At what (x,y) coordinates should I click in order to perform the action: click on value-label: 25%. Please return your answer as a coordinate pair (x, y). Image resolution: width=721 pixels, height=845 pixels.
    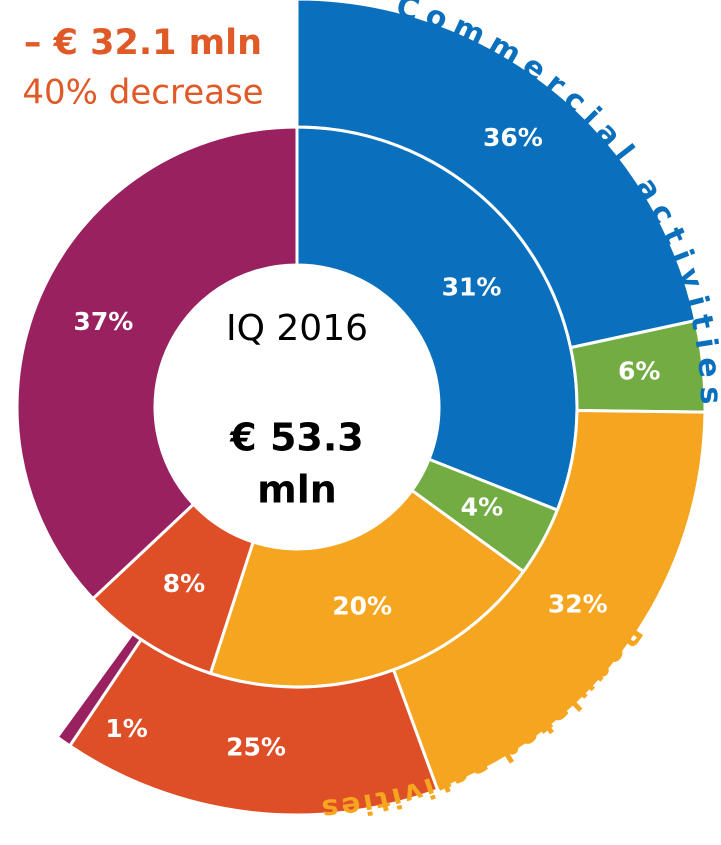
    Looking at the image, I should click on (256, 747).